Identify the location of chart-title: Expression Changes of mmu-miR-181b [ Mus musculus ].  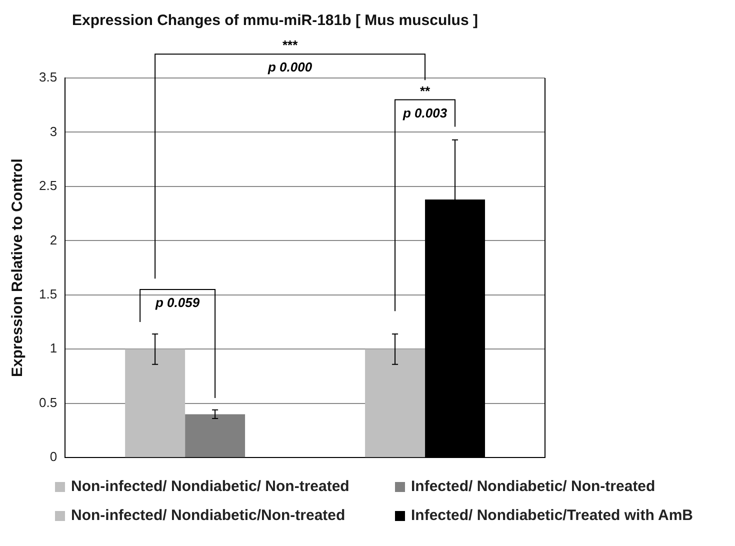
(275, 21).